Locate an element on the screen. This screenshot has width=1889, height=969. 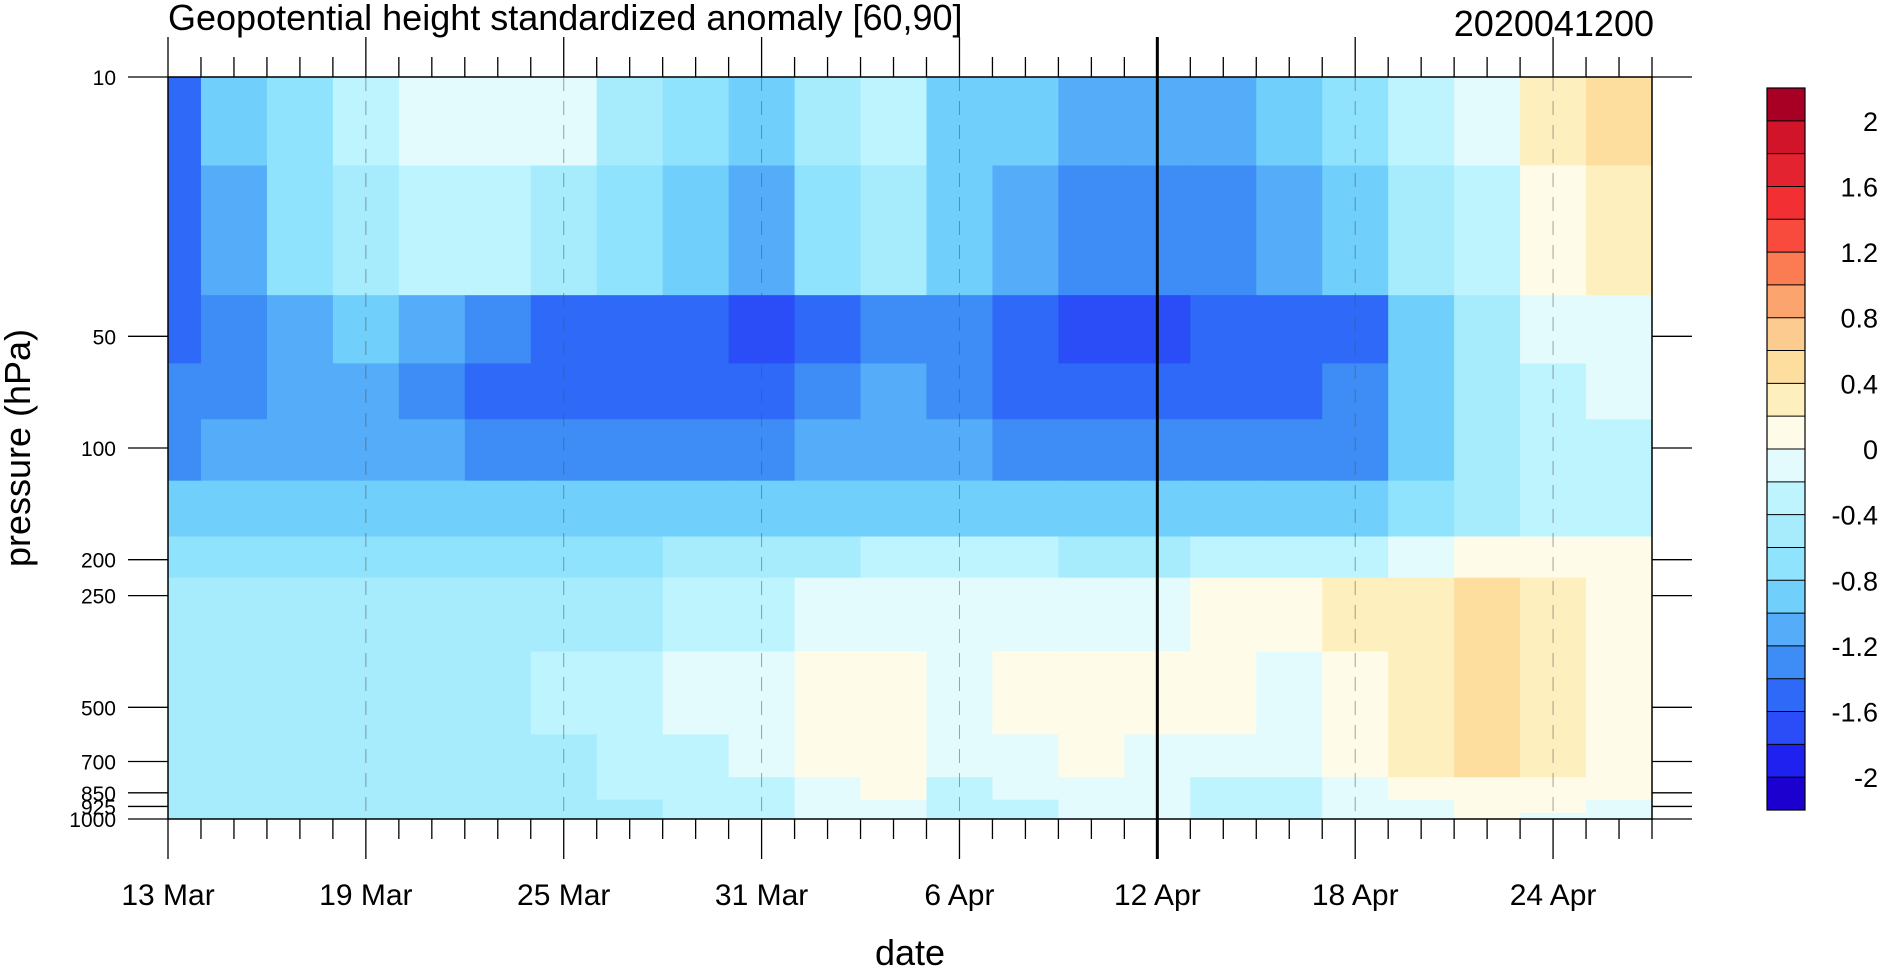
y-tick-label: 250 is located at coordinates (98, 597).